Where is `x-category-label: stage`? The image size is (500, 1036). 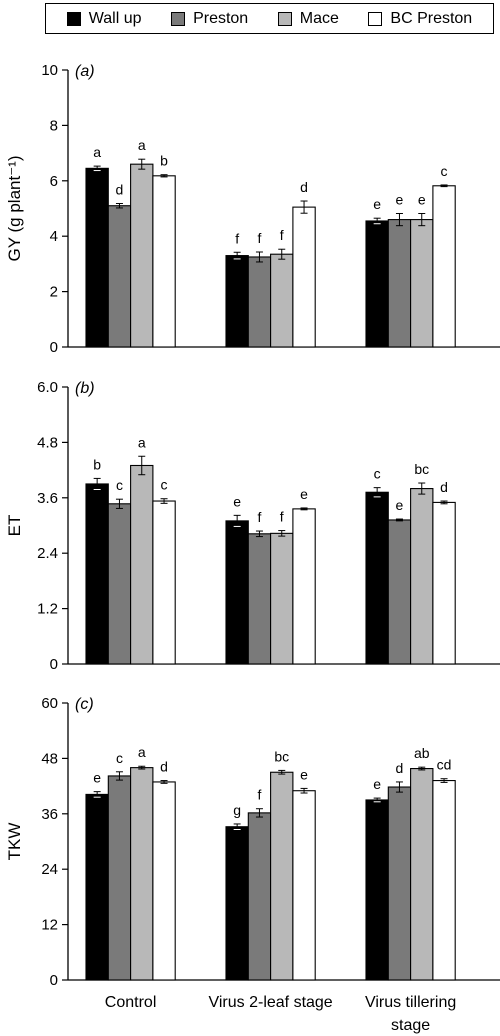
x-category-label: stage is located at coordinates (410, 1025).